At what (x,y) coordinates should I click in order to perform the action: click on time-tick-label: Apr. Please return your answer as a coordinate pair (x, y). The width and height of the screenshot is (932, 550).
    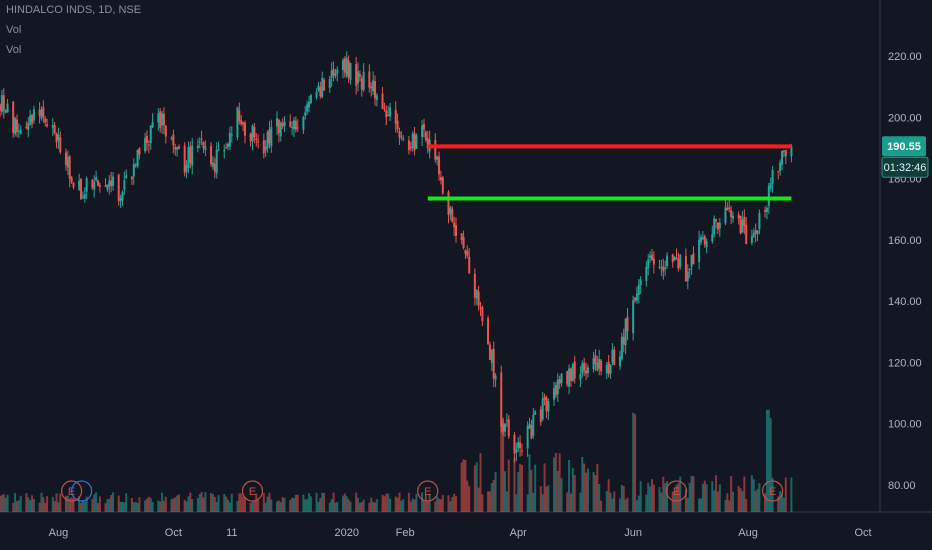
    Looking at the image, I should click on (518, 533).